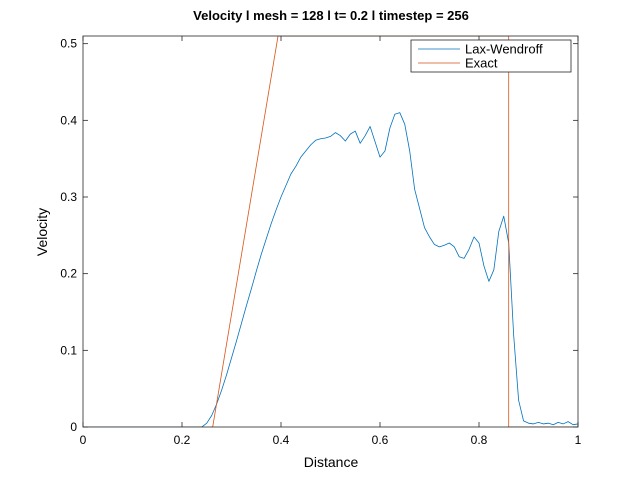  What do you see at coordinates (42, 232) in the screenshot?
I see `y-axis-label: Velocity` at bounding box center [42, 232].